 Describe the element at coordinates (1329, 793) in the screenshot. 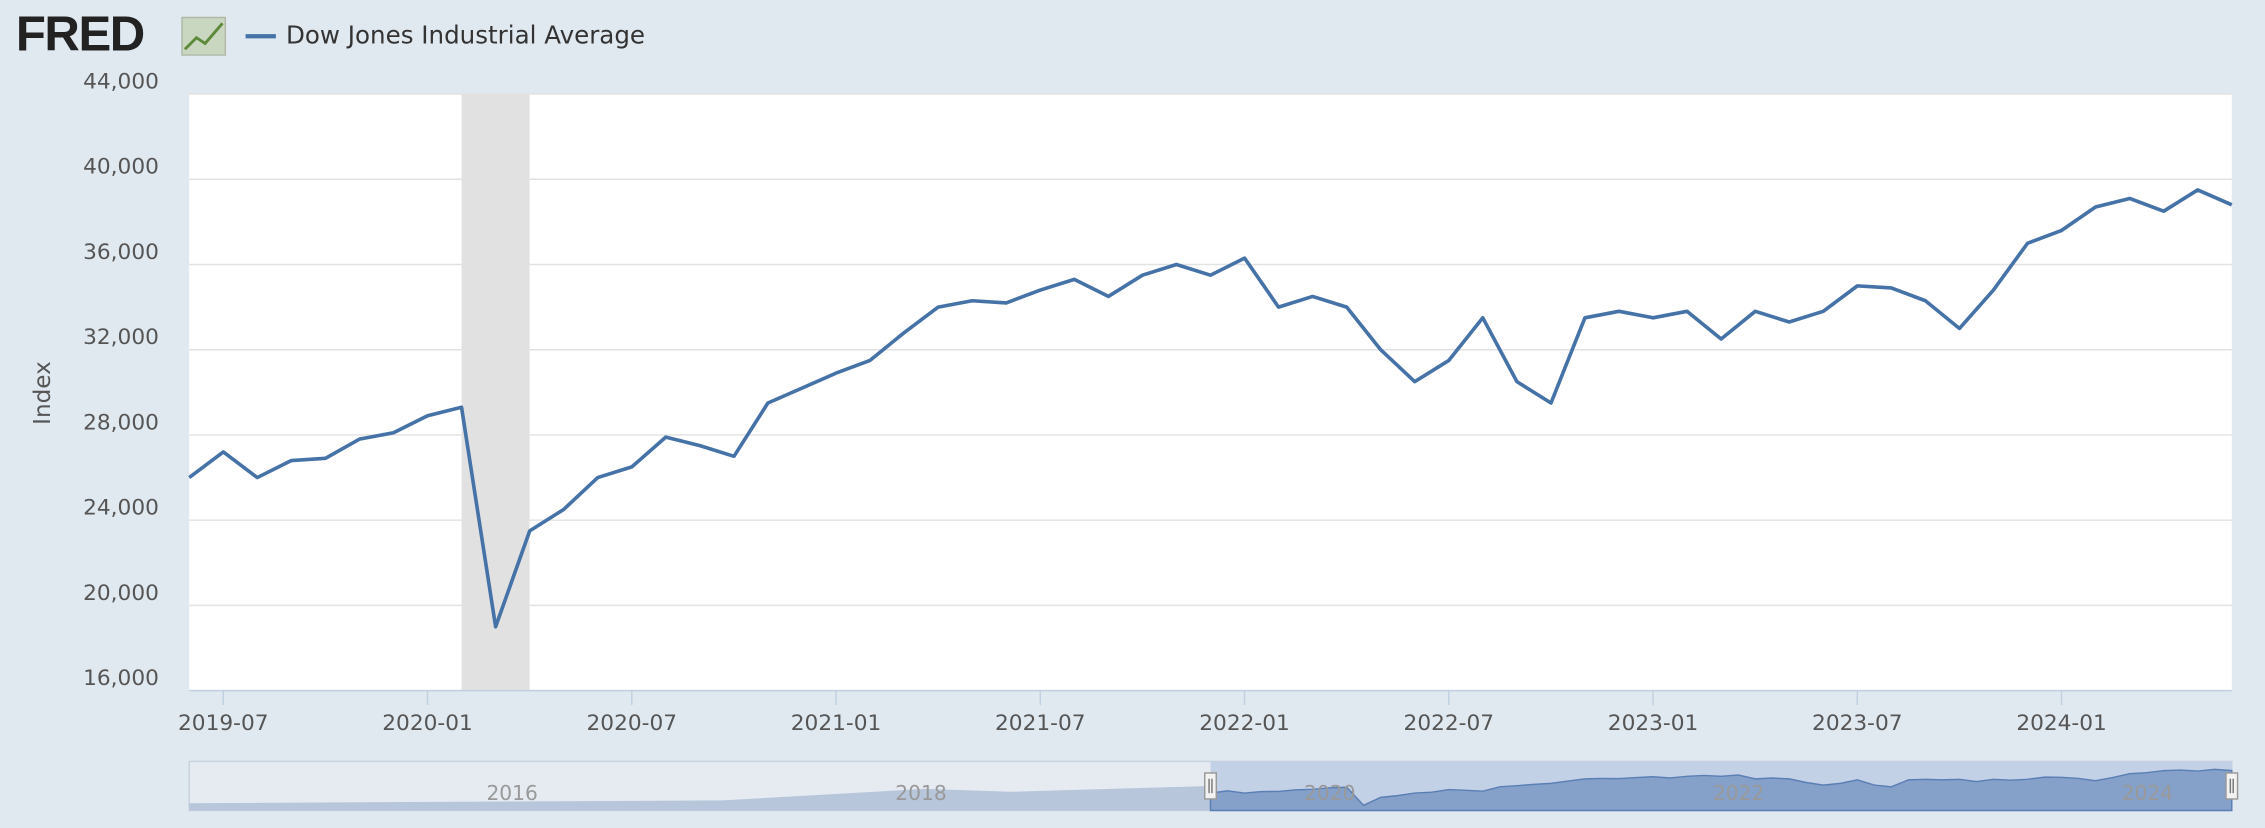

I see `navigator-label: 2020` at that location.